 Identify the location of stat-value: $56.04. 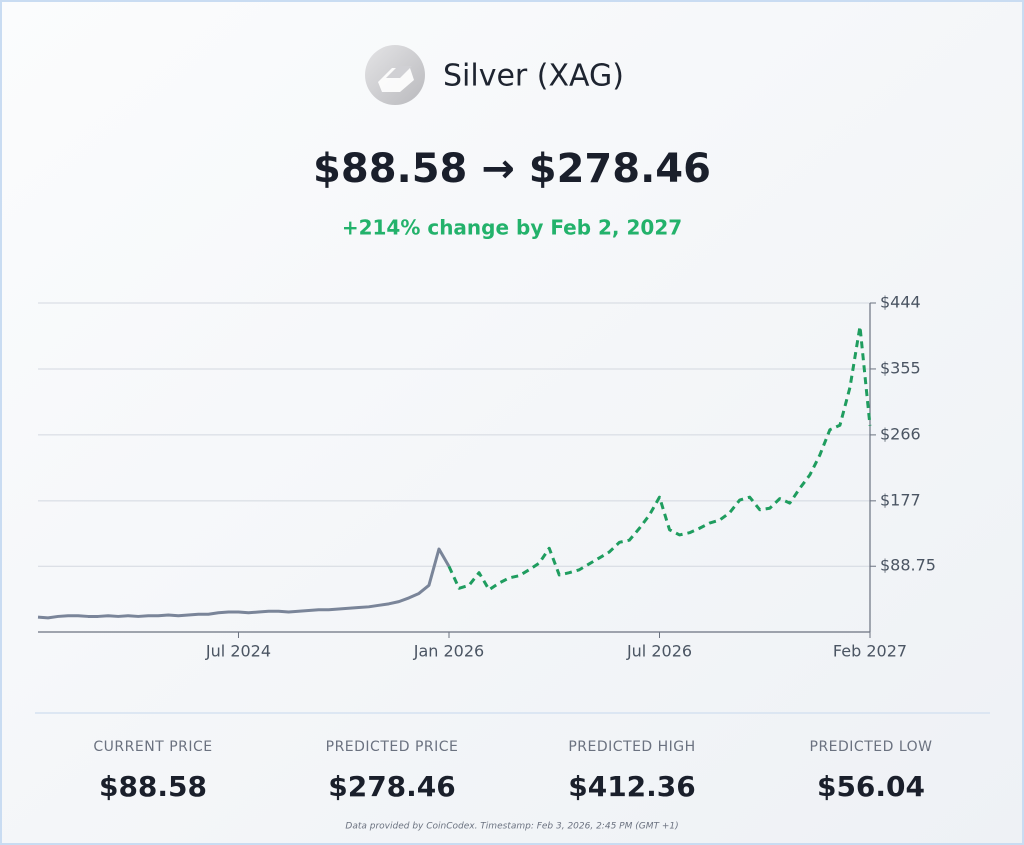
(871, 786).